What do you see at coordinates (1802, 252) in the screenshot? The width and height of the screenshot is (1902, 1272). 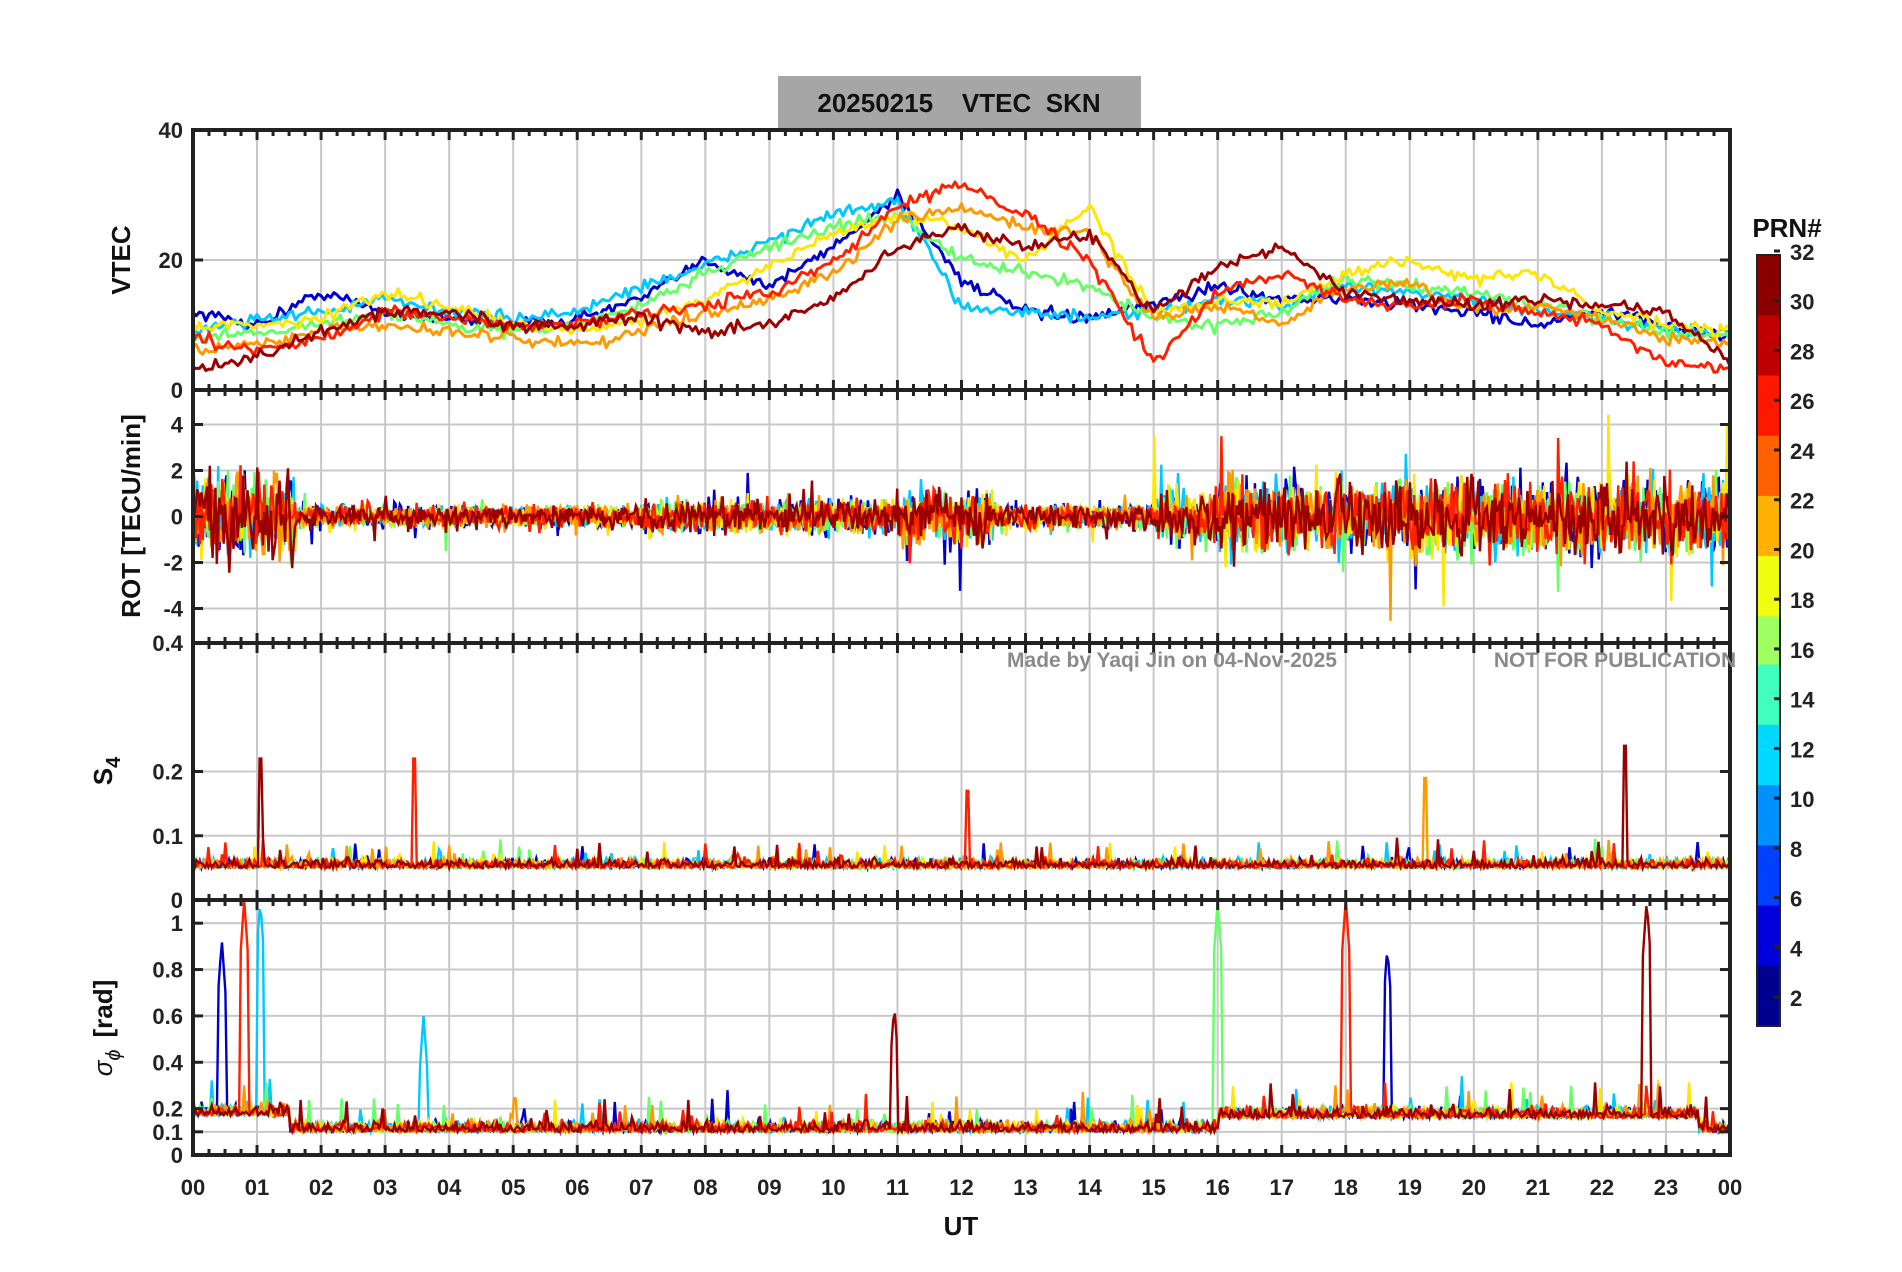 I see `colorbar-tick-label: 32` at bounding box center [1802, 252].